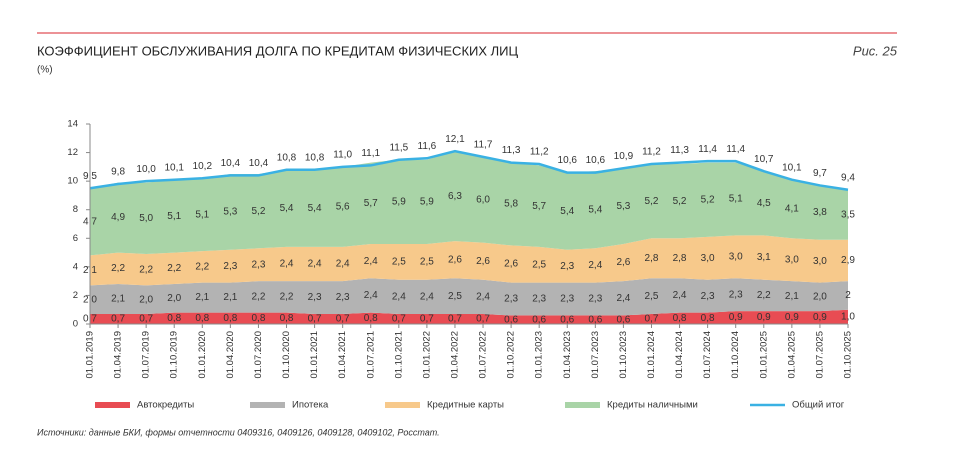 This screenshot has width=960, height=458. What do you see at coordinates (75, 266) in the screenshot?
I see `y-tick-label: 4` at bounding box center [75, 266].